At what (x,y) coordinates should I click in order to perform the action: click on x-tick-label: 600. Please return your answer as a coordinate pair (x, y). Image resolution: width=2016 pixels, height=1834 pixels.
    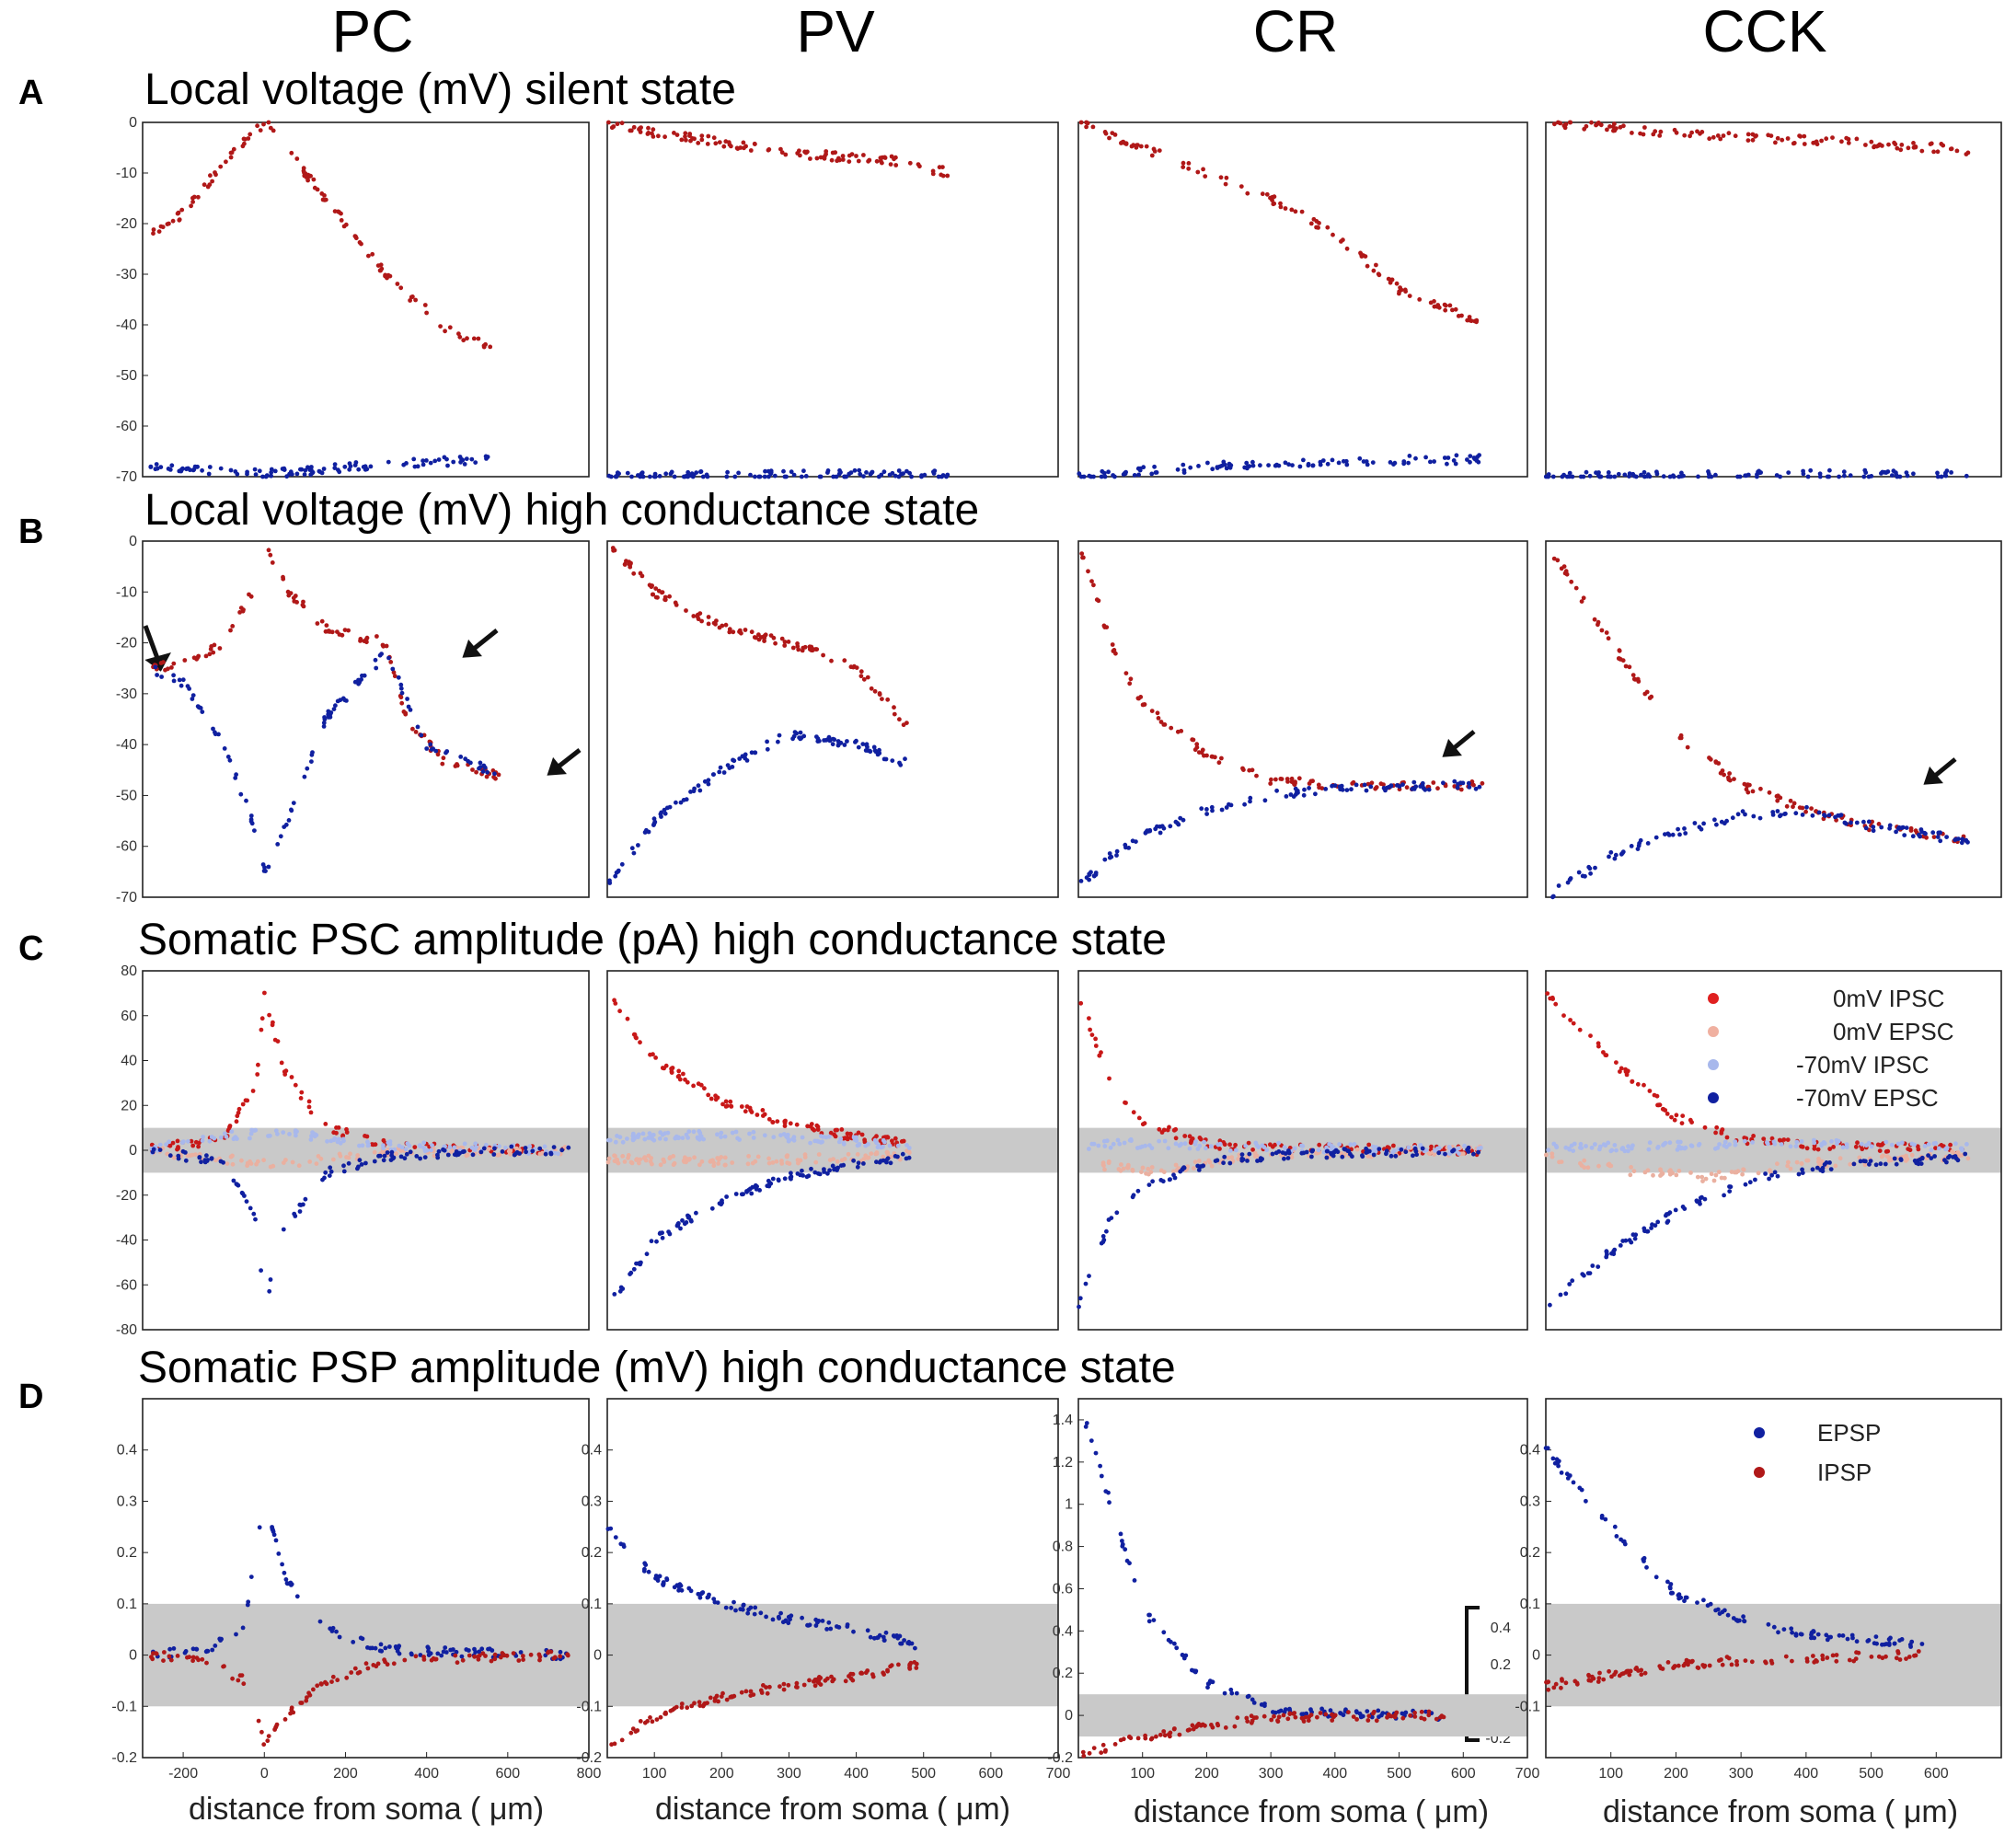
    Looking at the image, I should click on (507, 1774).